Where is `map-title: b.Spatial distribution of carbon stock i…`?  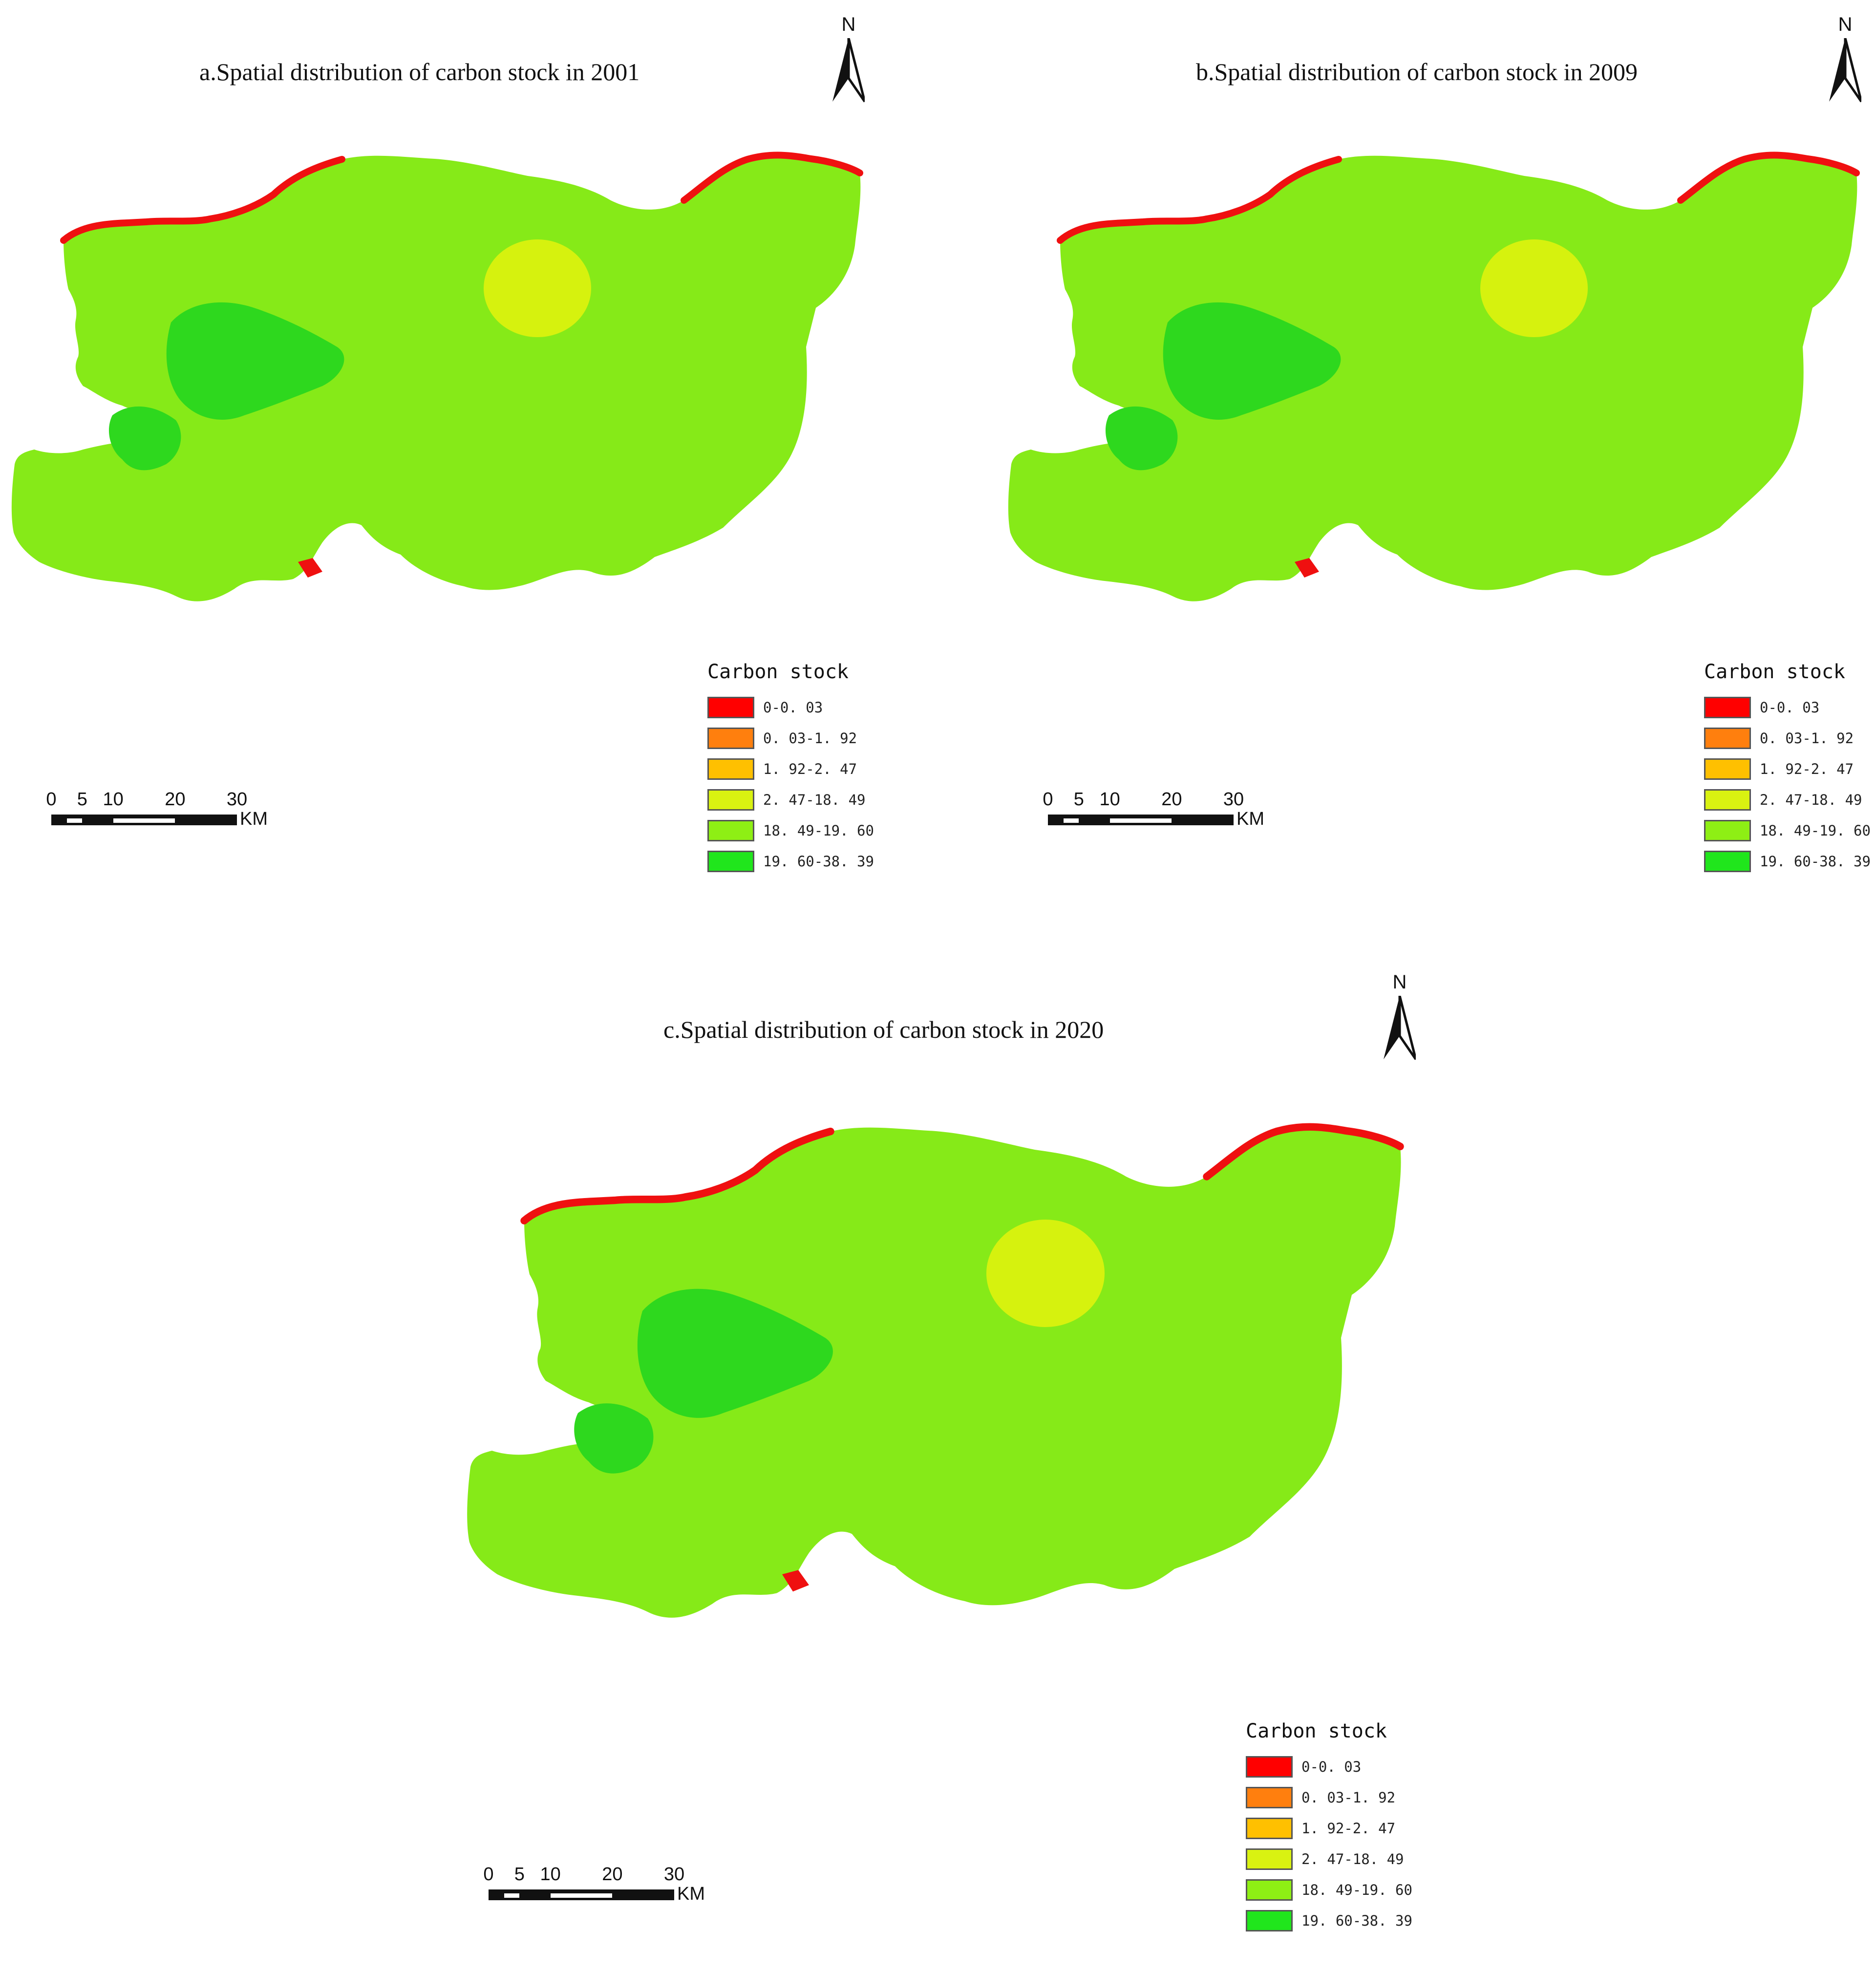
map-title: b.Spatial distribution of carbon stock i… is located at coordinates (1417, 72).